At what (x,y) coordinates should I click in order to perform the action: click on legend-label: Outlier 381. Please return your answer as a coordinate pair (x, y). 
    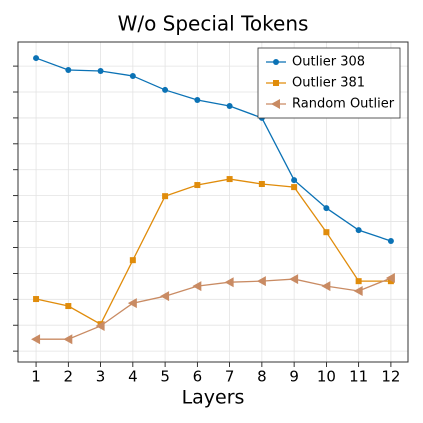
    Looking at the image, I should click on (328, 83).